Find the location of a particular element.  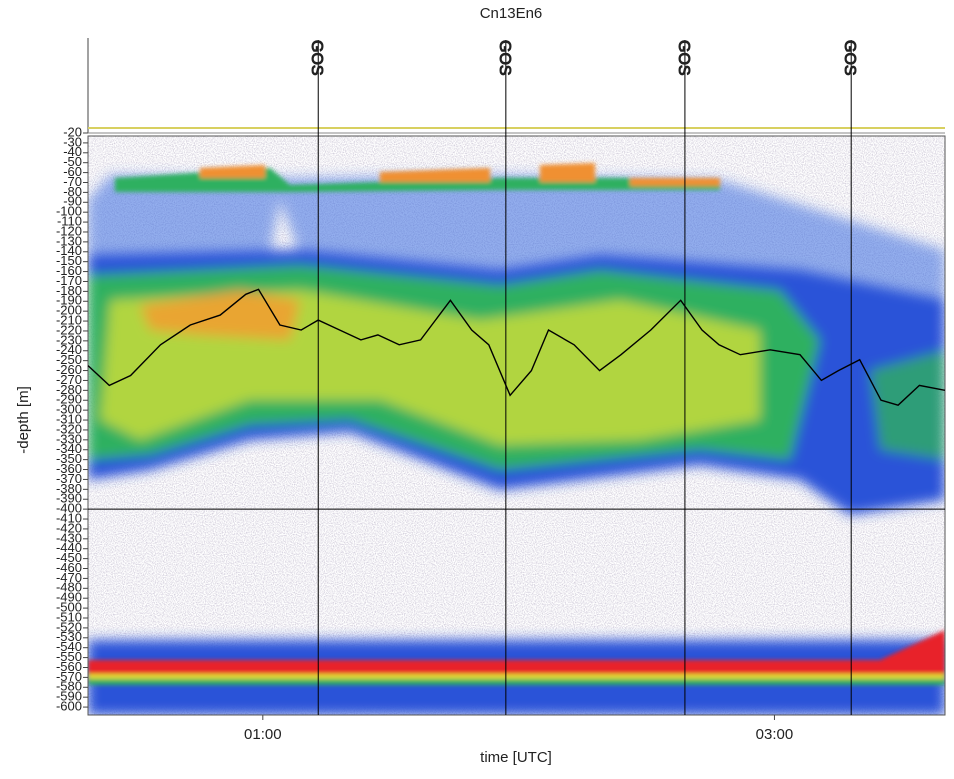

y-tick-label: -50 is located at coordinates (72, 161).